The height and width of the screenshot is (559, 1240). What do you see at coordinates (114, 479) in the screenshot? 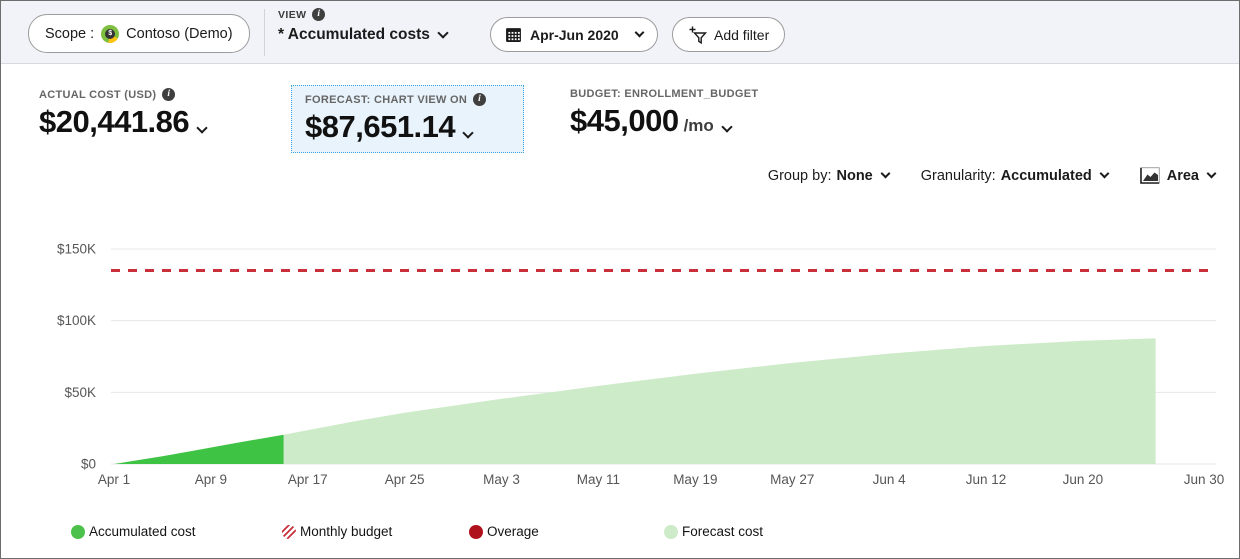
I see `svg-text: Apr 1` at bounding box center [114, 479].